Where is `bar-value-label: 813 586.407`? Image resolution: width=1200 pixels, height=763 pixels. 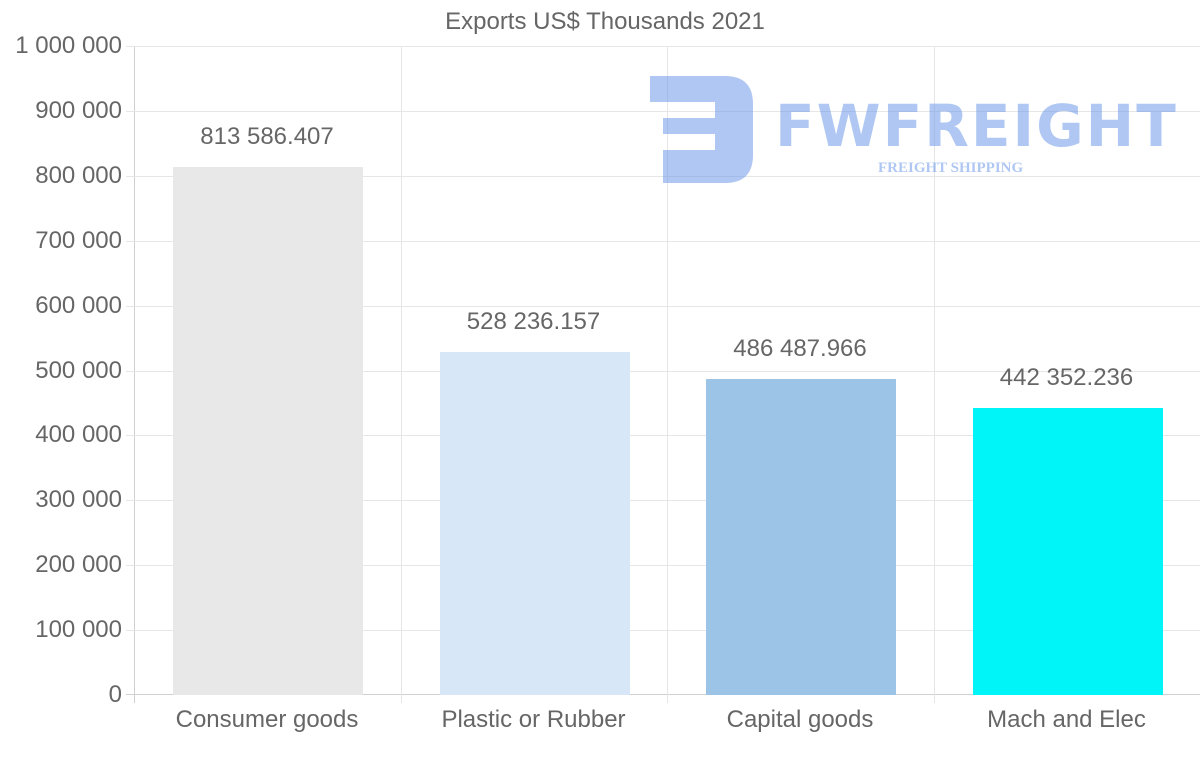
bar-value-label: 813 586.407 is located at coordinates (267, 136).